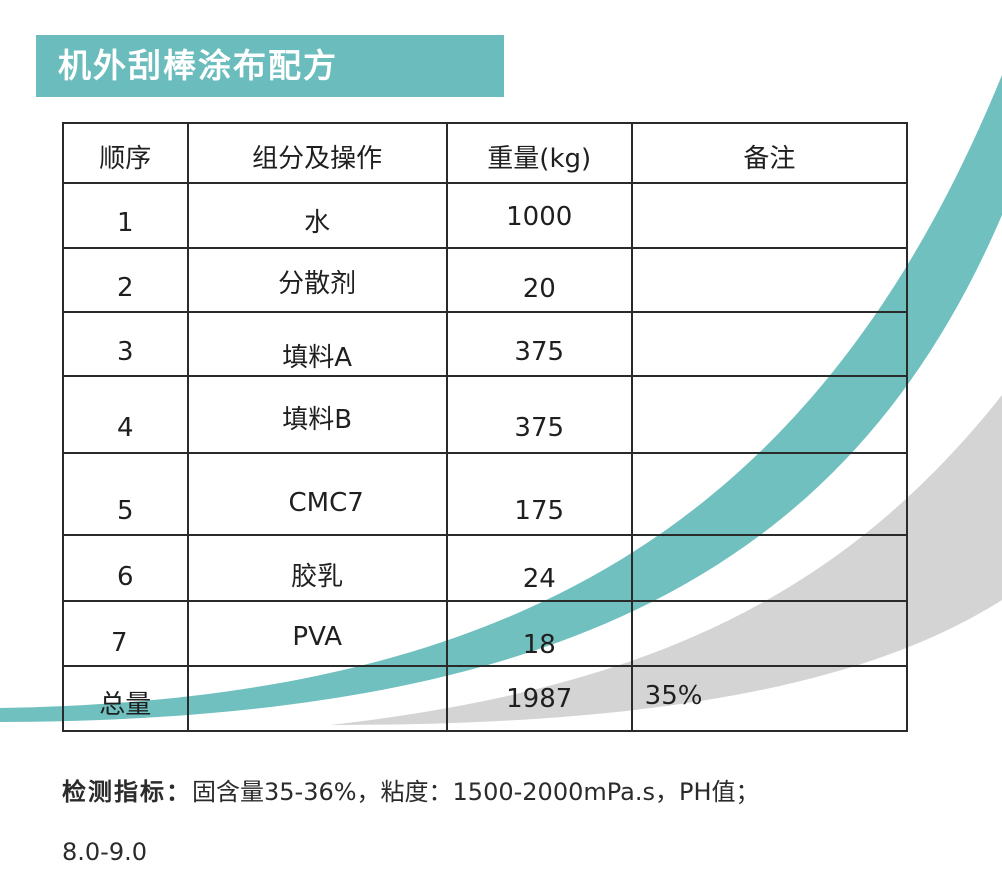 The width and height of the screenshot is (1002, 882). What do you see at coordinates (125, 223) in the screenshot?
I see `seq-cell: 1` at bounding box center [125, 223].